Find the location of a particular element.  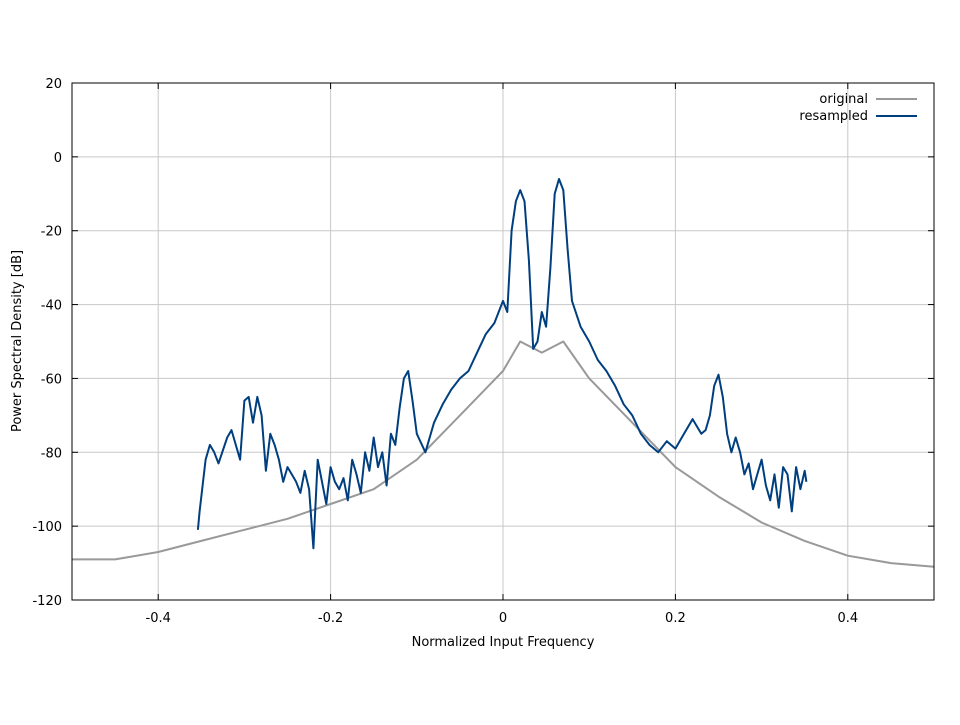

legend: original resampled is located at coordinates (858, 108).